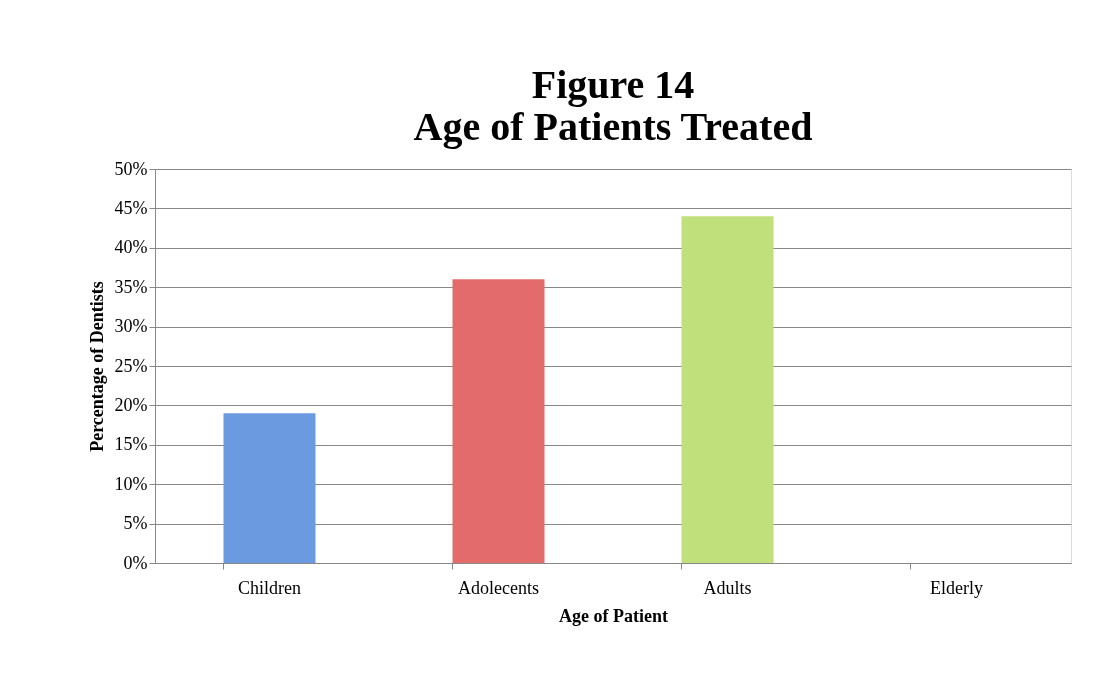  I want to click on y-tick-label: 5%, so click(135, 523).